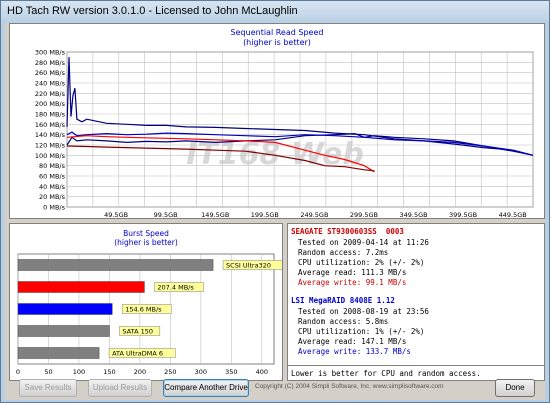 The width and height of the screenshot is (550, 403). Describe the element at coordinates (50, 104) in the screenshot. I see `y-tick-label: 200 MB/s` at that location.